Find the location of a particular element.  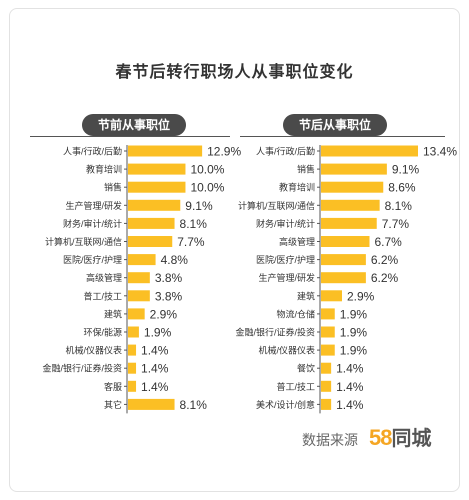

right-value-label: 2.9% is located at coordinates (361, 296).